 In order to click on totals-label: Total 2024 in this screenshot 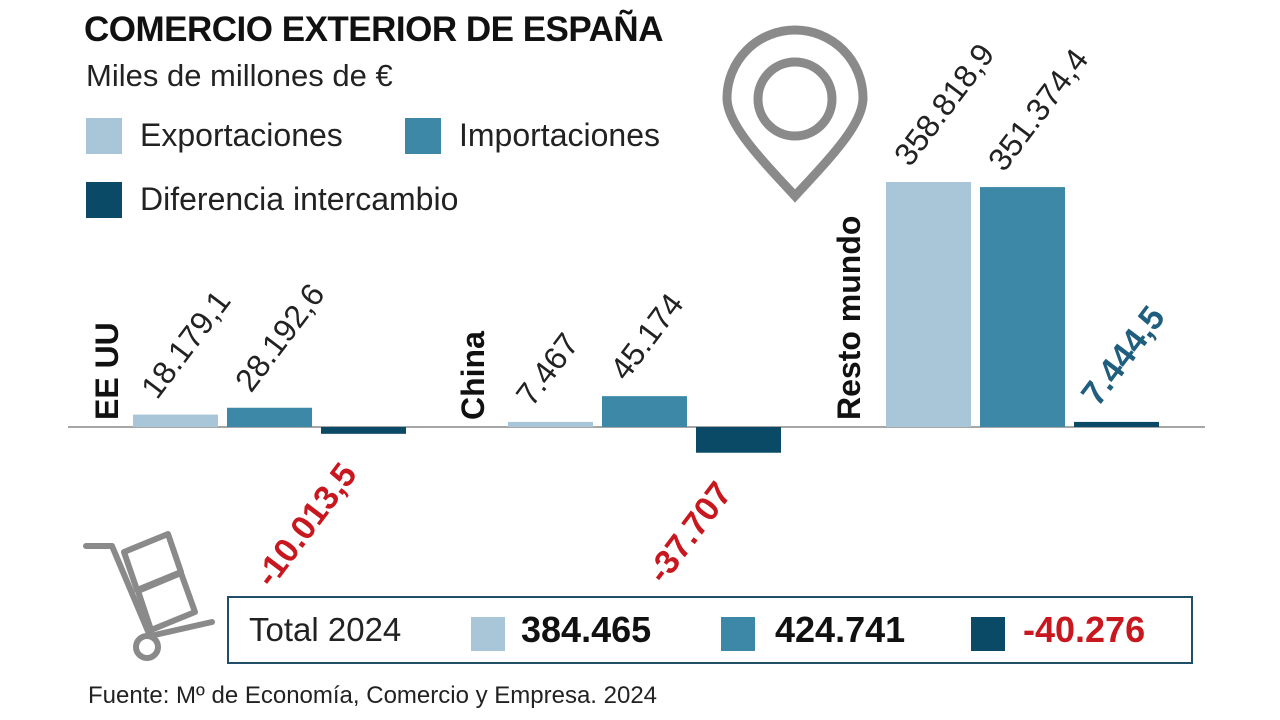, I will do `click(325, 629)`.